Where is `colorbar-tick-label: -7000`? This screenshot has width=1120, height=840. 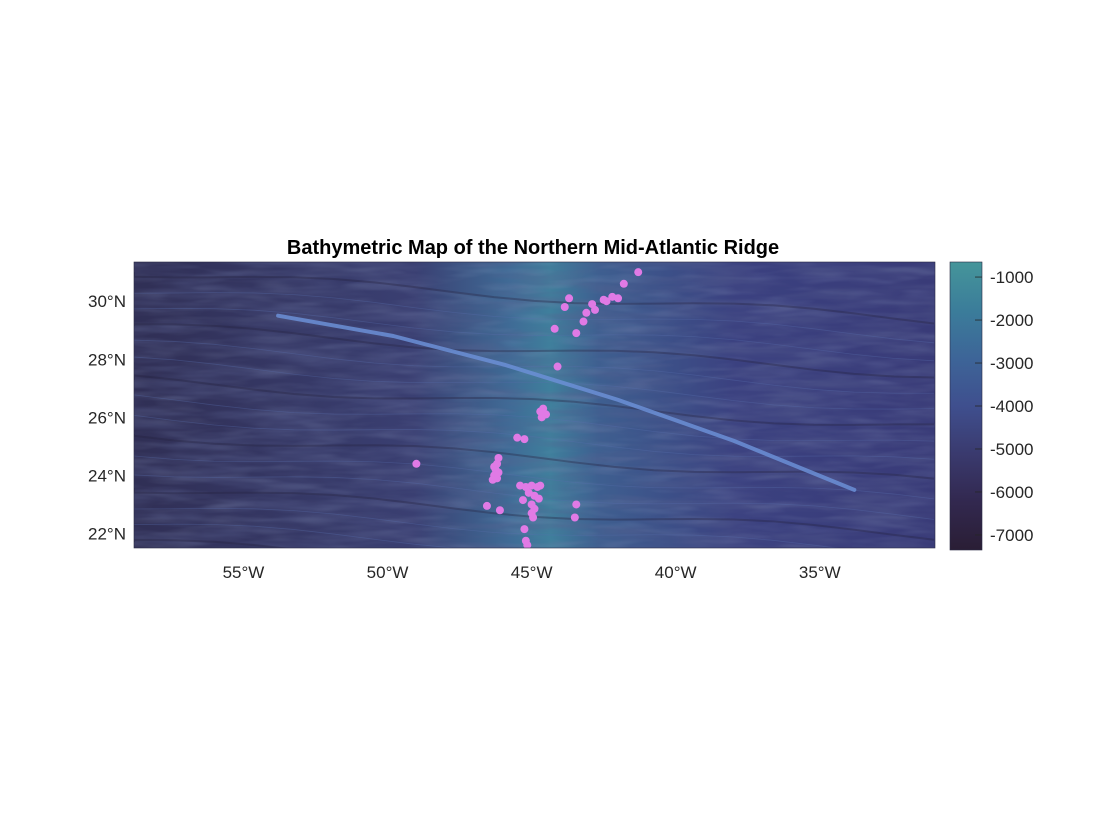 colorbar-tick-label: -7000 is located at coordinates (1011, 535).